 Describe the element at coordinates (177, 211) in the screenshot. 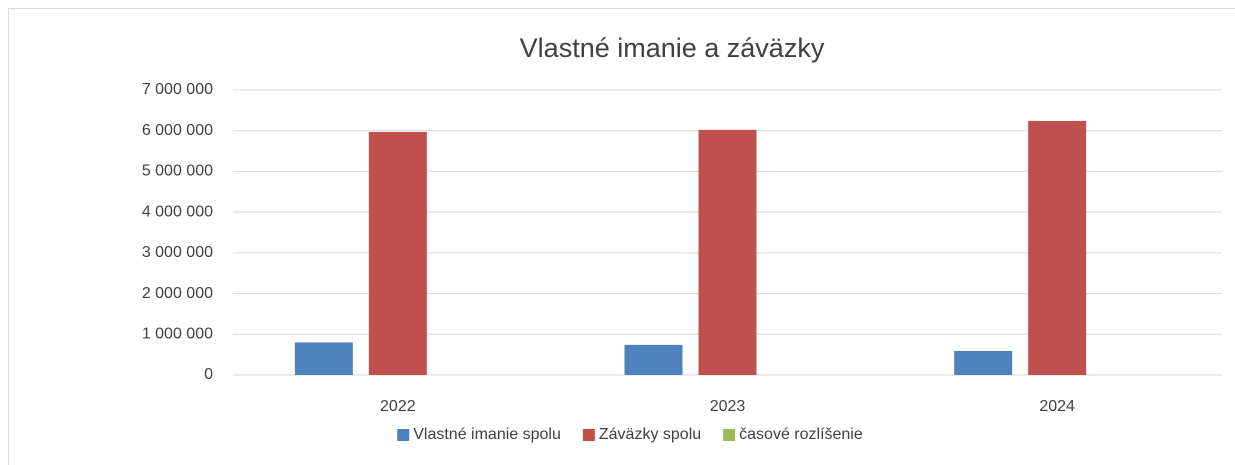

I see `y-tick-label: 4 000 000` at that location.